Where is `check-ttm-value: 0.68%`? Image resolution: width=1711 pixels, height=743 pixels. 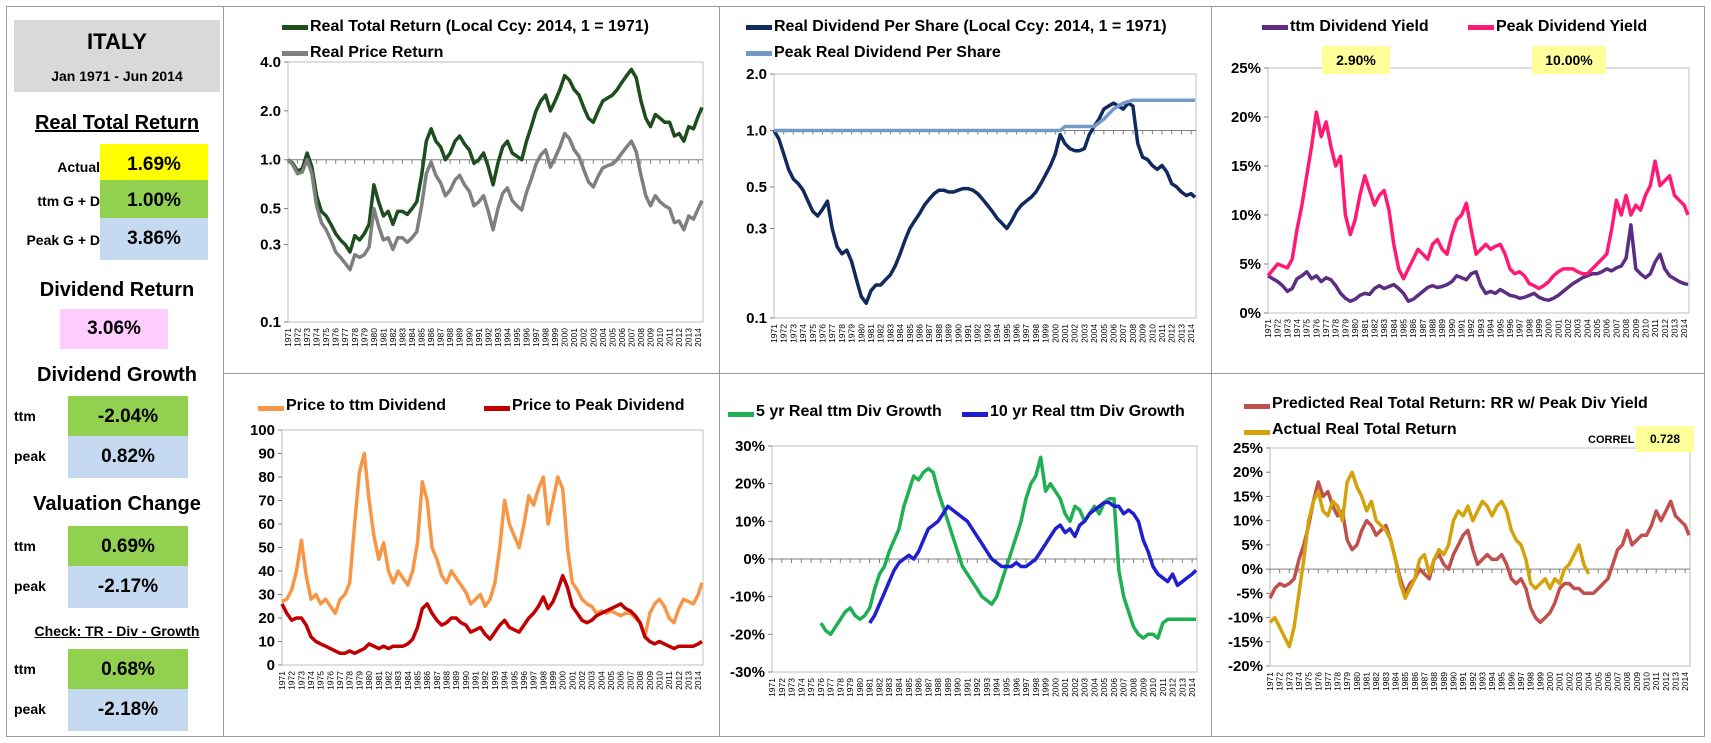
check-ttm-value: 0.68% is located at coordinates (128, 670).